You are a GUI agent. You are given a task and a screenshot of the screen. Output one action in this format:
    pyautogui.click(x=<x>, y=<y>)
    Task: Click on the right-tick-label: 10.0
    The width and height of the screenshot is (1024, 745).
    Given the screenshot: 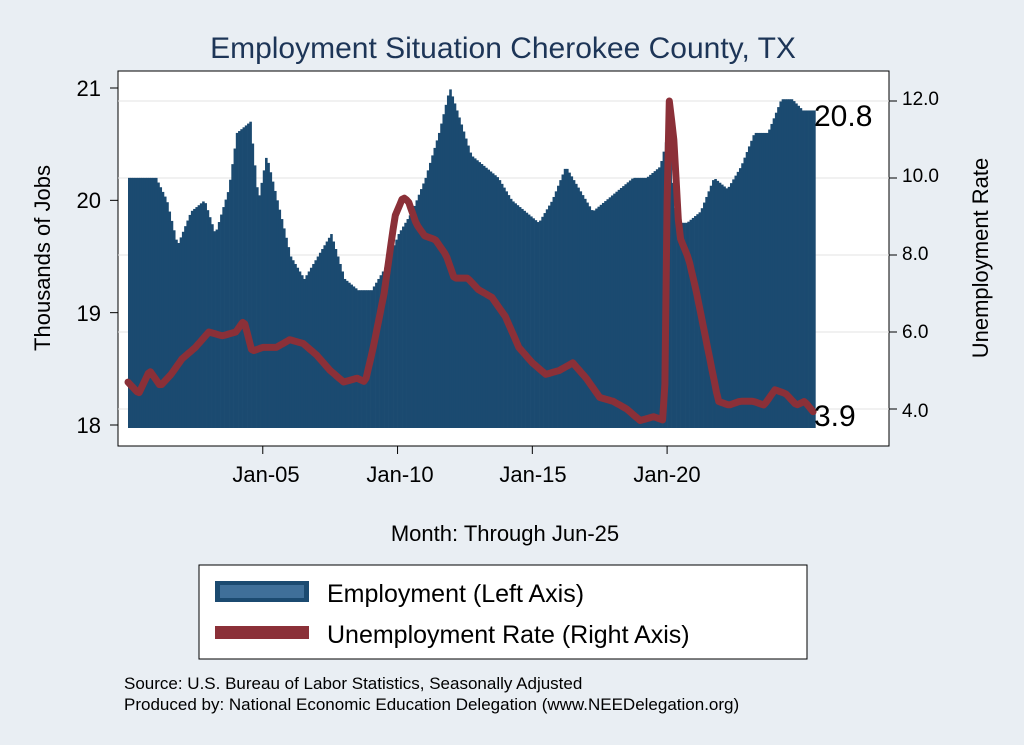 What is the action you would take?
    pyautogui.click(x=920, y=176)
    